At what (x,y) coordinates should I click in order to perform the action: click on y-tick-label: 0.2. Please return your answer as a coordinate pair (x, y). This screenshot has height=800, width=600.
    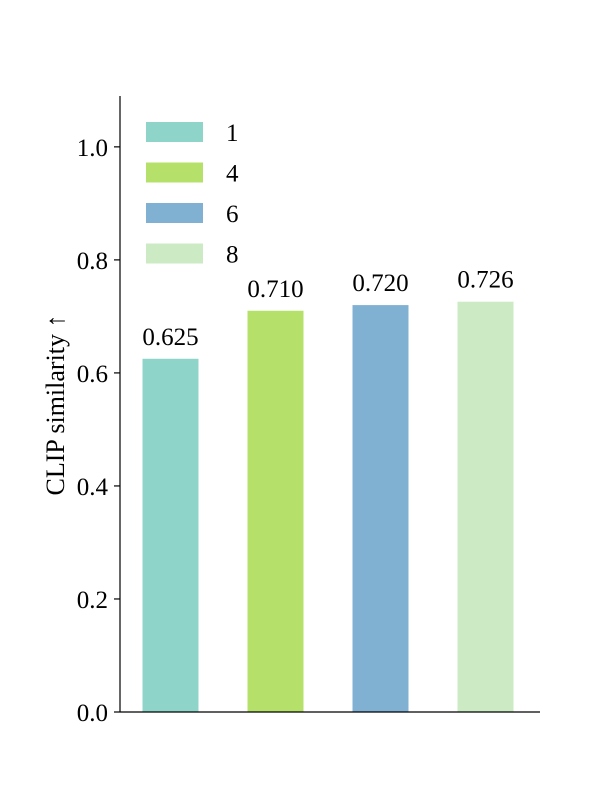
    Looking at the image, I should click on (92, 600).